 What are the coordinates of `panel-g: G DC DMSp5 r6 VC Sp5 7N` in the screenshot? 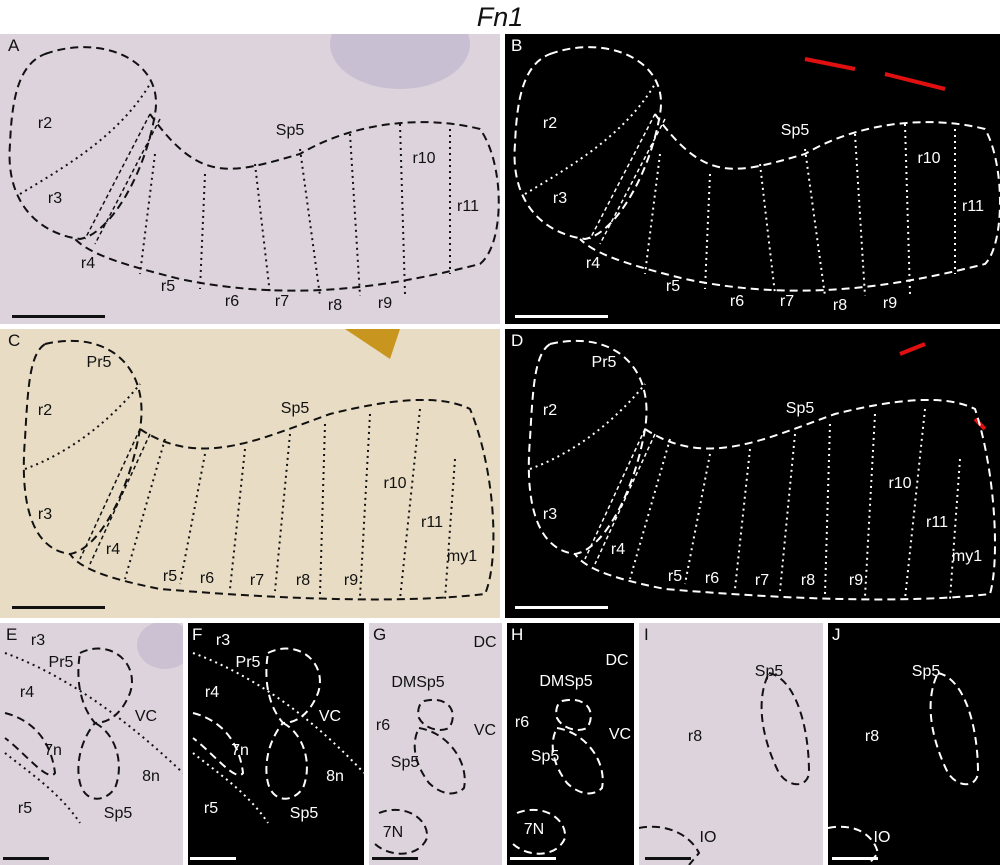 It's located at (435, 744).